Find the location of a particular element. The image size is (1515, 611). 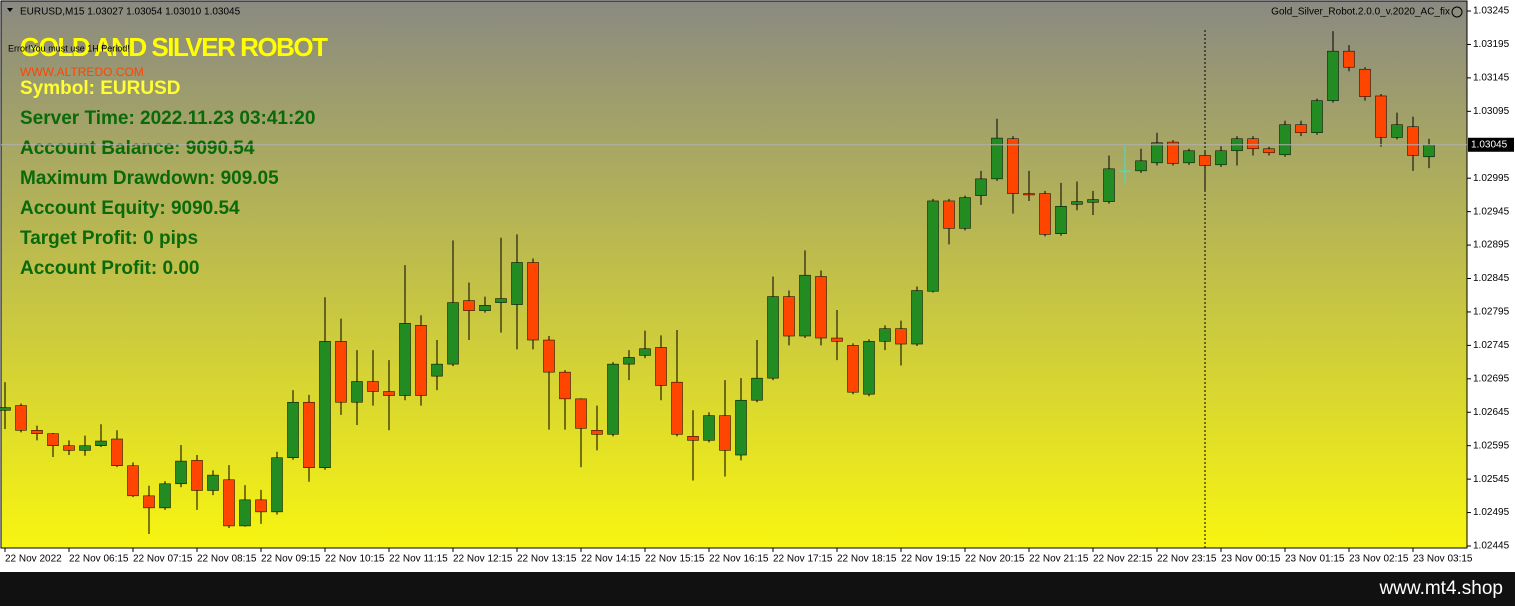

x-tick-label: 22 Nov 10:15 is located at coordinates (355, 559).